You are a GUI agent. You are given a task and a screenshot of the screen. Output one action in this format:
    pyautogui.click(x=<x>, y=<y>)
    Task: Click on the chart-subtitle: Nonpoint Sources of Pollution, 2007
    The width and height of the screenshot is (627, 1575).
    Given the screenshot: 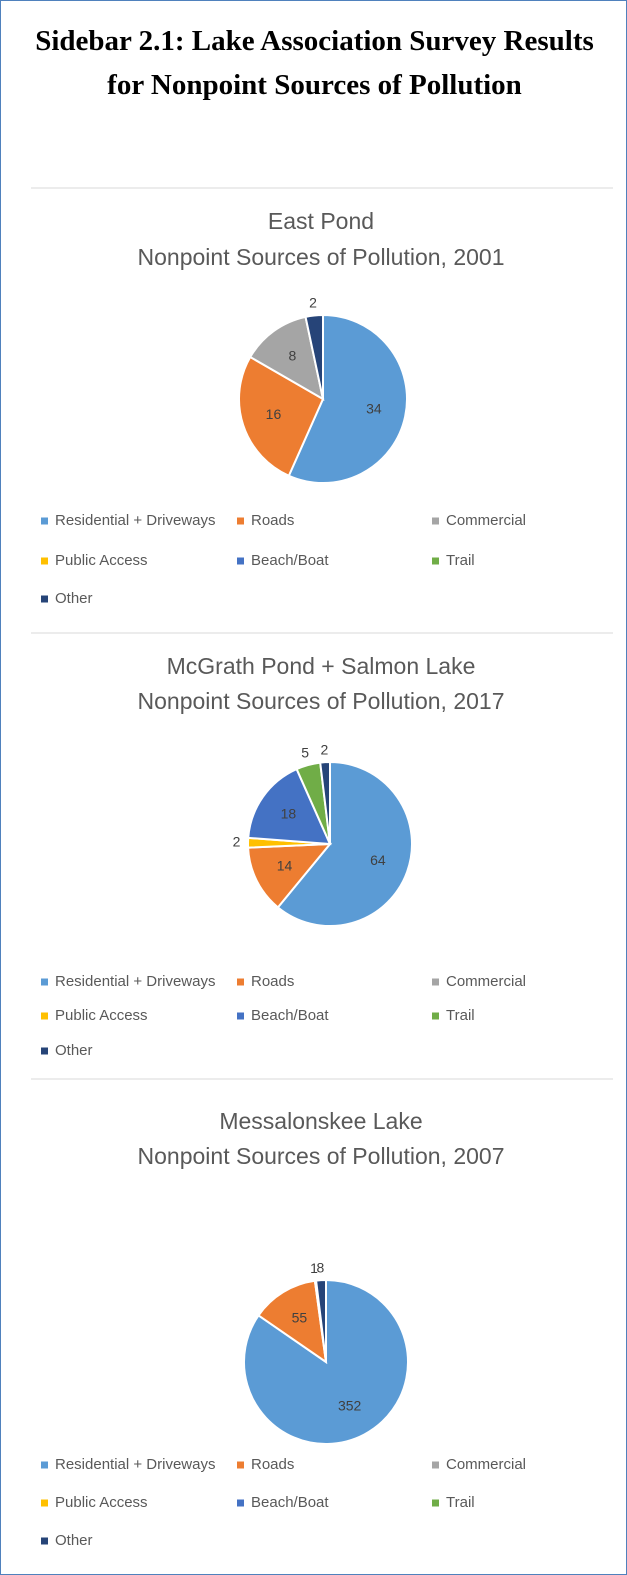 What is the action you would take?
    pyautogui.click(x=321, y=1156)
    